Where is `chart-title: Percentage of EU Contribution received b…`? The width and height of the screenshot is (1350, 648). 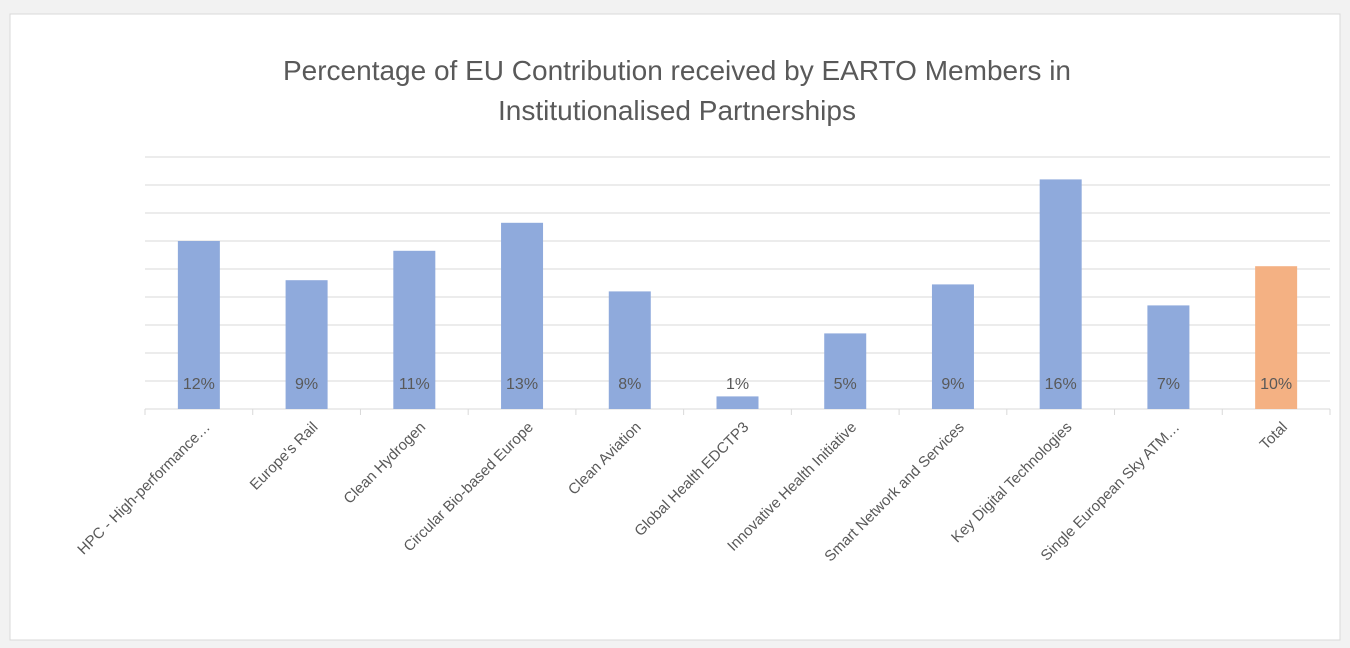 chart-title: Percentage of EU Contribution received b… is located at coordinates (677, 70).